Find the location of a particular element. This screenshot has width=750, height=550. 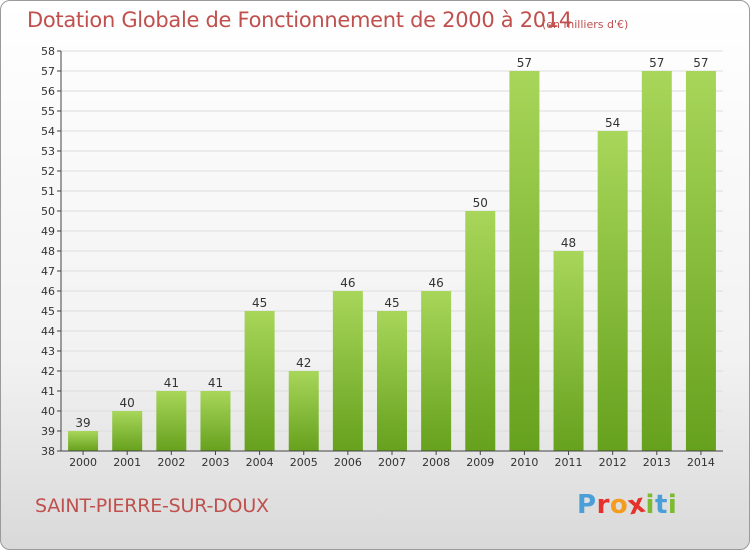

logo-letter: P is located at coordinates (587, 505).